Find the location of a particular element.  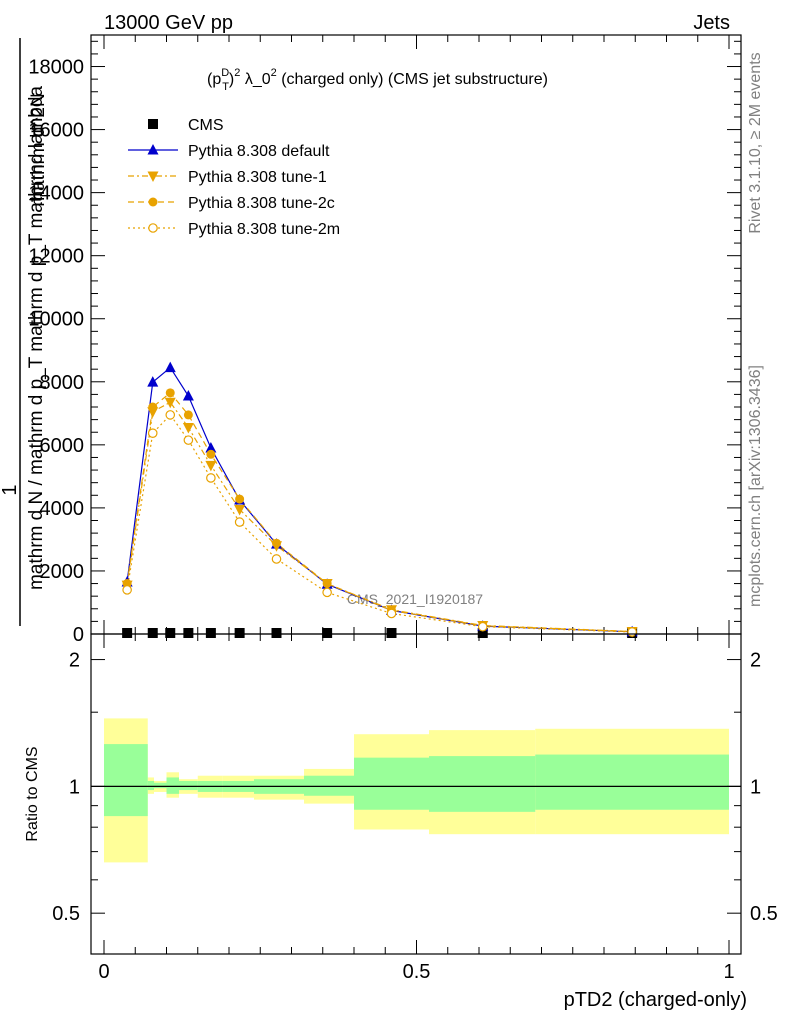

y-tick-label: 8000 is located at coordinates (62, 383).